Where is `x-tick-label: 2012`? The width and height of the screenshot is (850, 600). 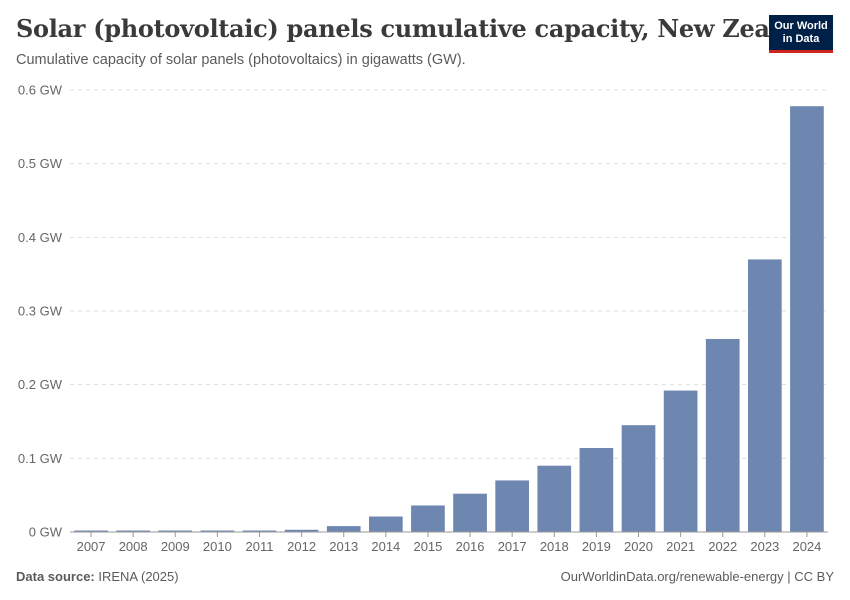
x-tick-label: 2012 is located at coordinates (301, 546).